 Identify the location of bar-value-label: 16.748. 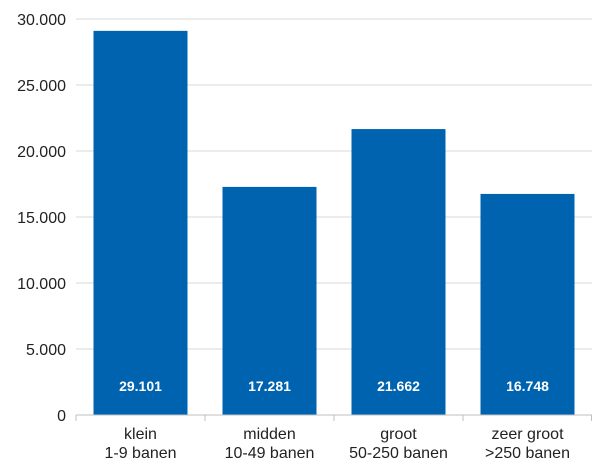
(527, 386).